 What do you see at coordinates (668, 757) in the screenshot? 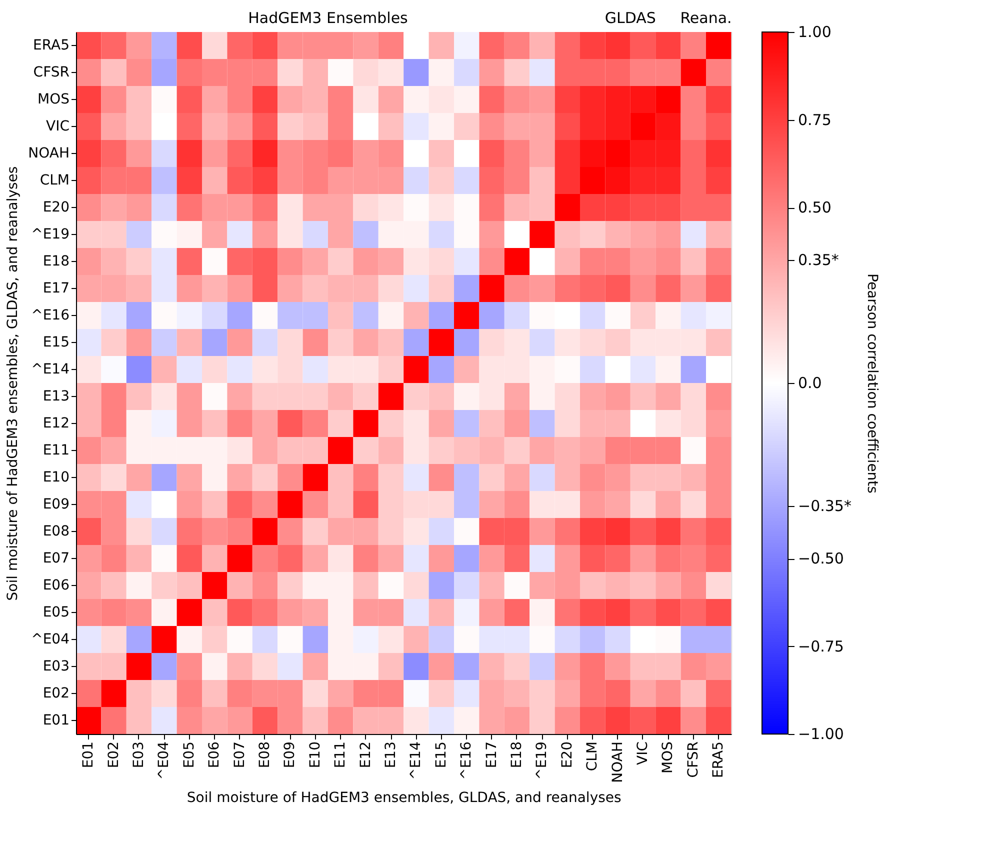
I see `x-tick-label: MOS` at bounding box center [668, 757].